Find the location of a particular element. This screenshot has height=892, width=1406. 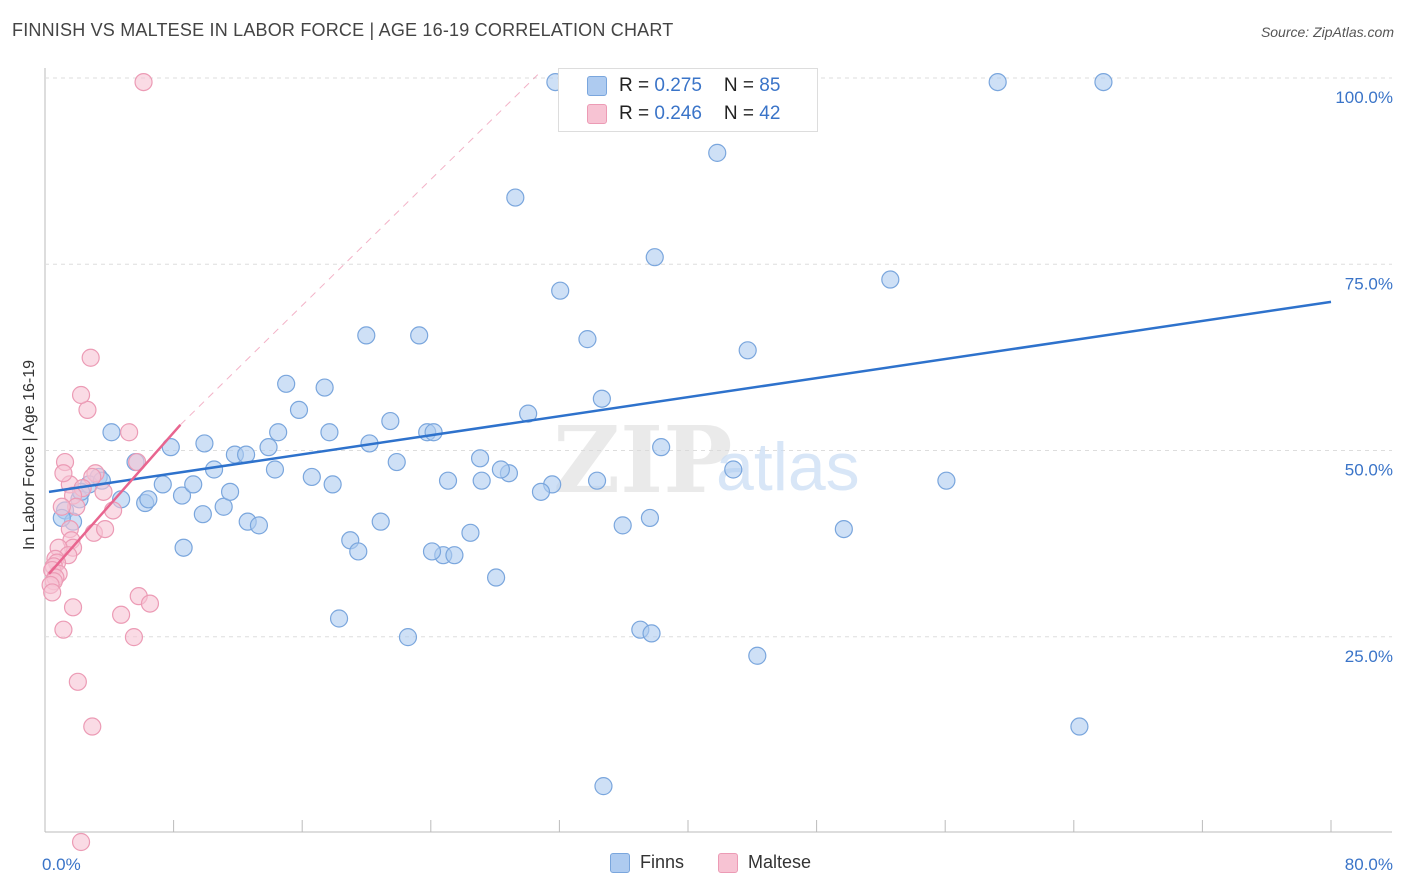

finns-n-value: 85 is located at coordinates (770, 85).